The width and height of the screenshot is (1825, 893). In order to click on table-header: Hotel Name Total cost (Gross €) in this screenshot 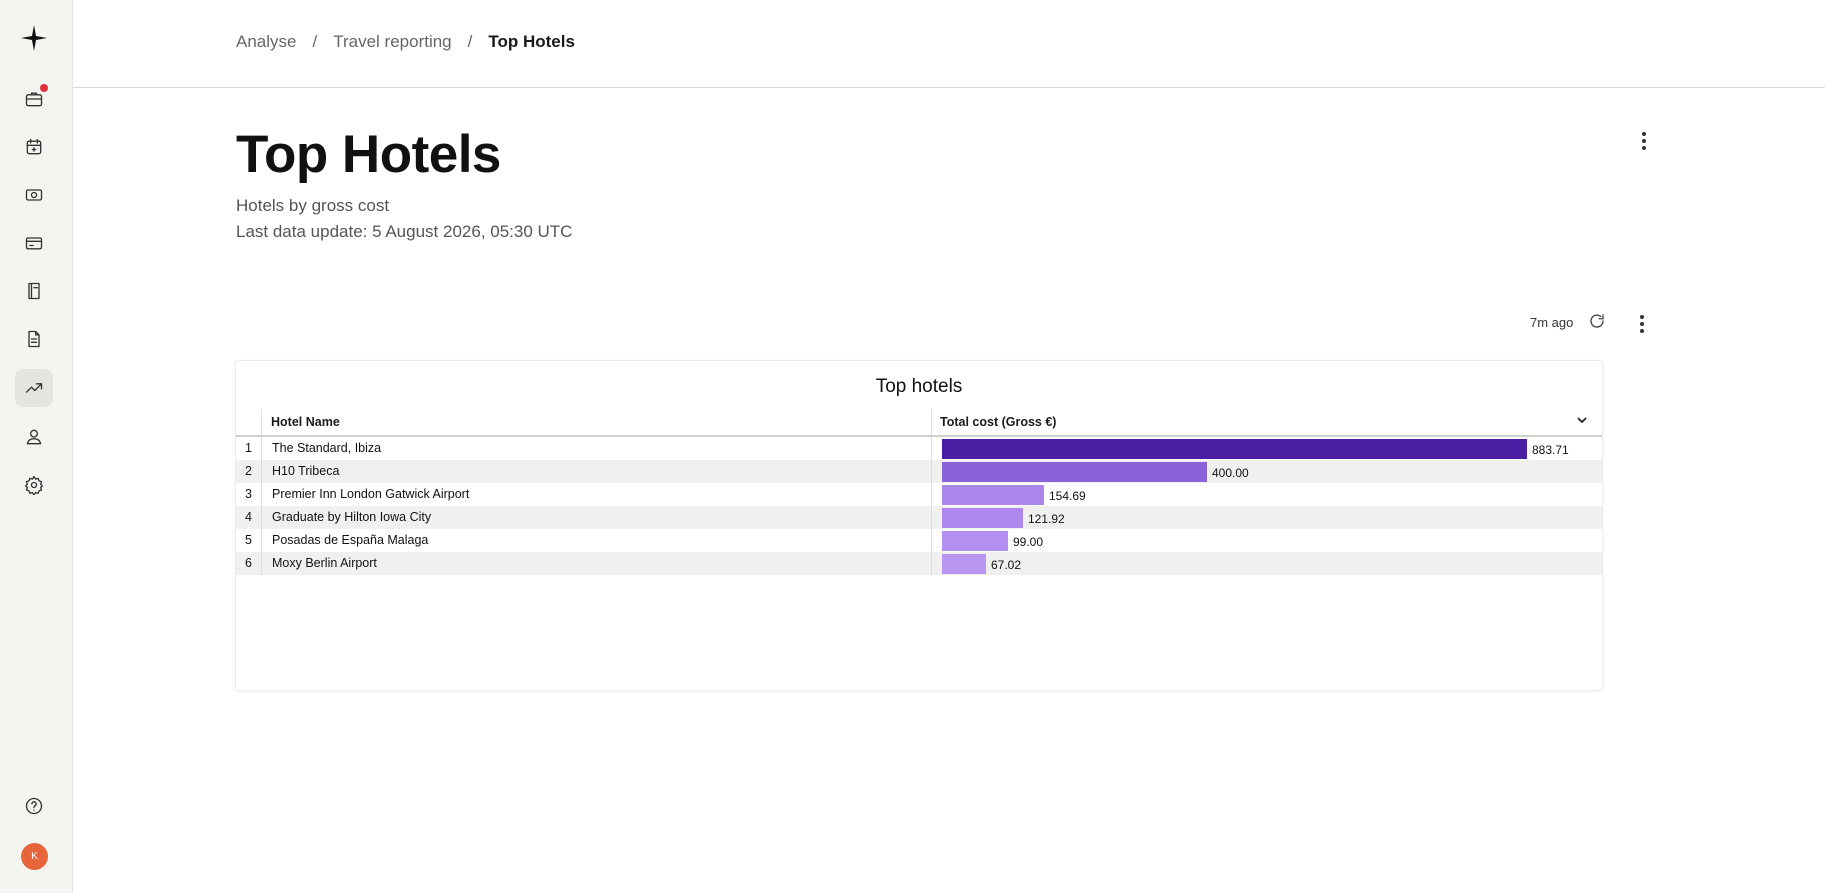, I will do `click(919, 423)`.